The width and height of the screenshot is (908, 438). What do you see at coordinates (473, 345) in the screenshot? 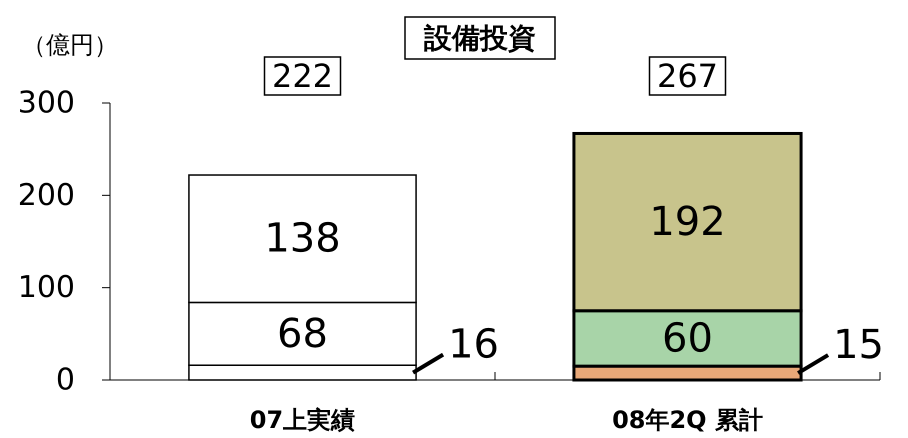
I see `data-label: 16` at bounding box center [473, 345].